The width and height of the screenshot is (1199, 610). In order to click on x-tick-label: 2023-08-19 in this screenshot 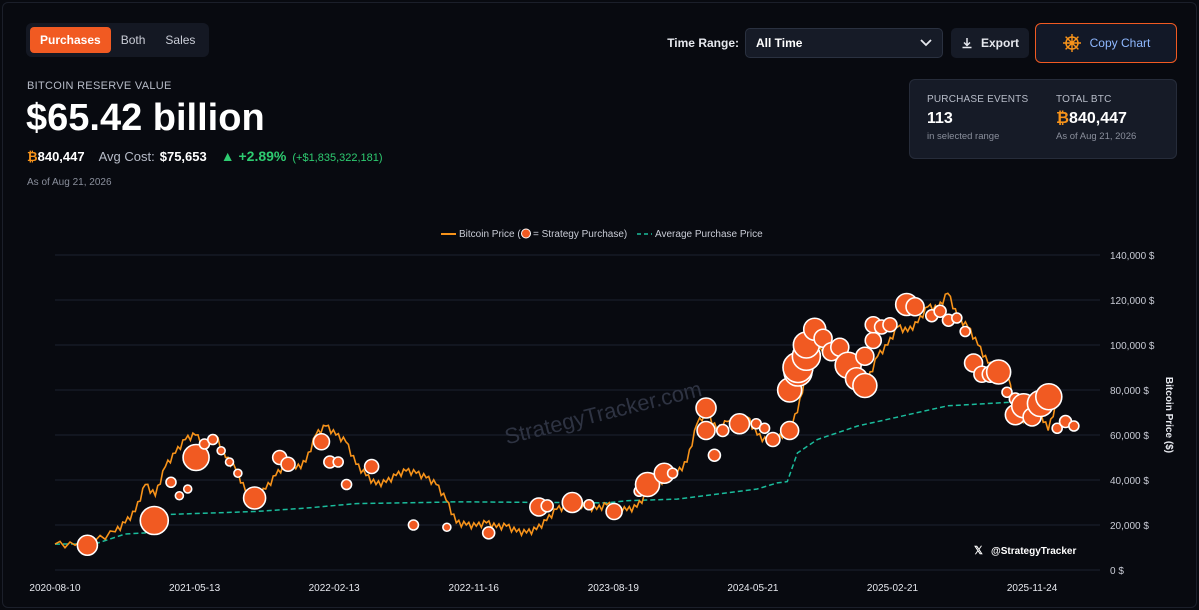, I will do `click(614, 588)`.